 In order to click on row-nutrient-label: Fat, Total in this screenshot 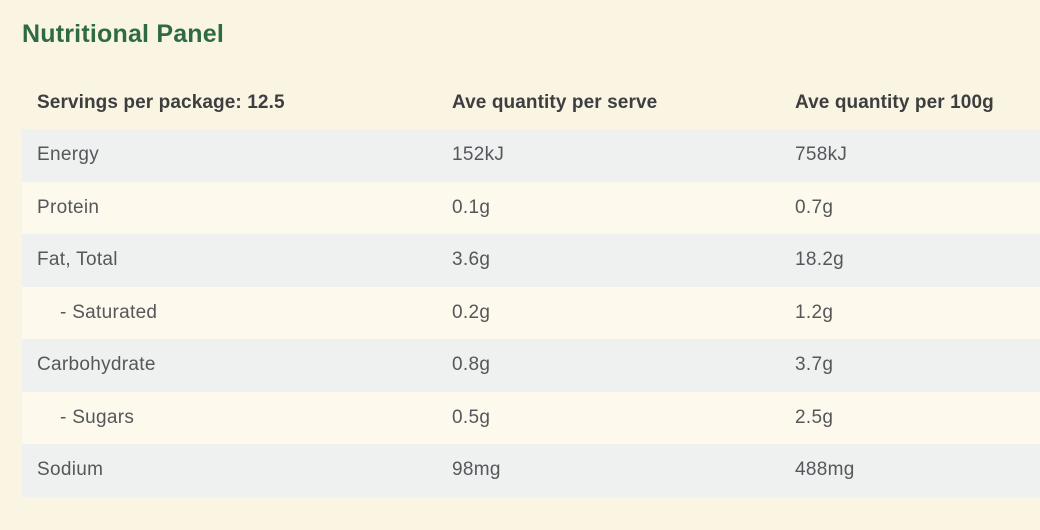, I will do `click(77, 260)`.